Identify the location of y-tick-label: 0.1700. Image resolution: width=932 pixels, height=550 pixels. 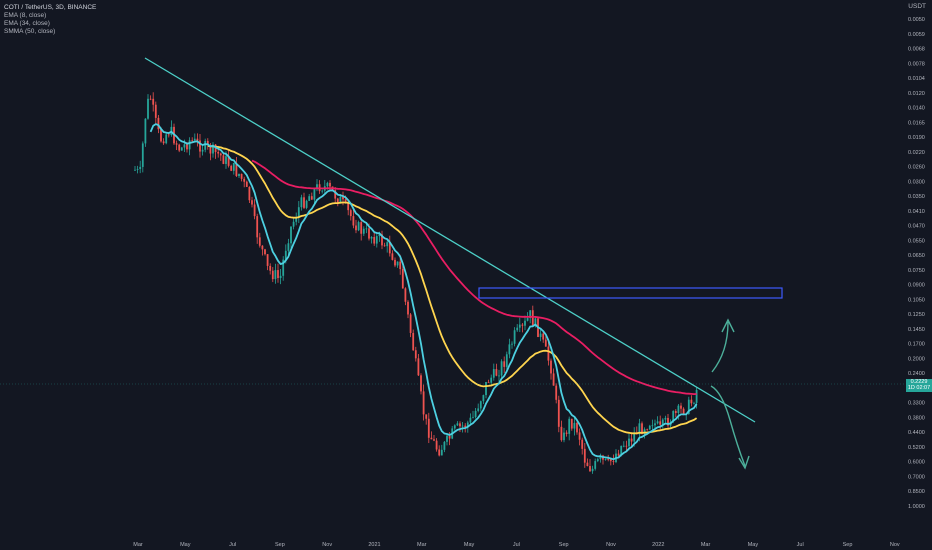
(916, 345).